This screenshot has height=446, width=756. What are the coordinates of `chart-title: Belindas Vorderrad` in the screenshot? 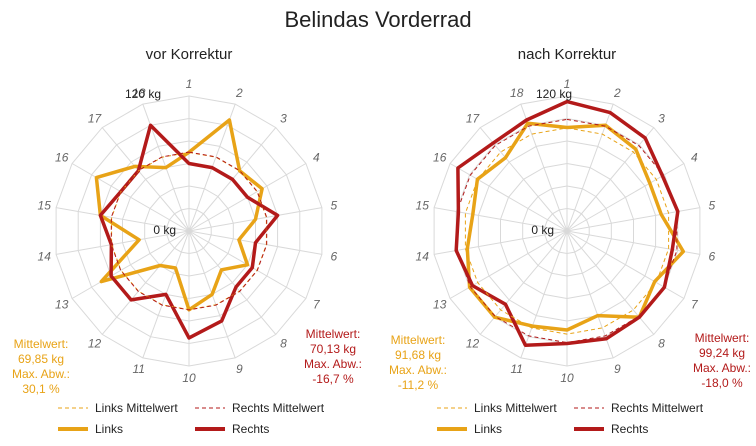 It's located at (377, 19).